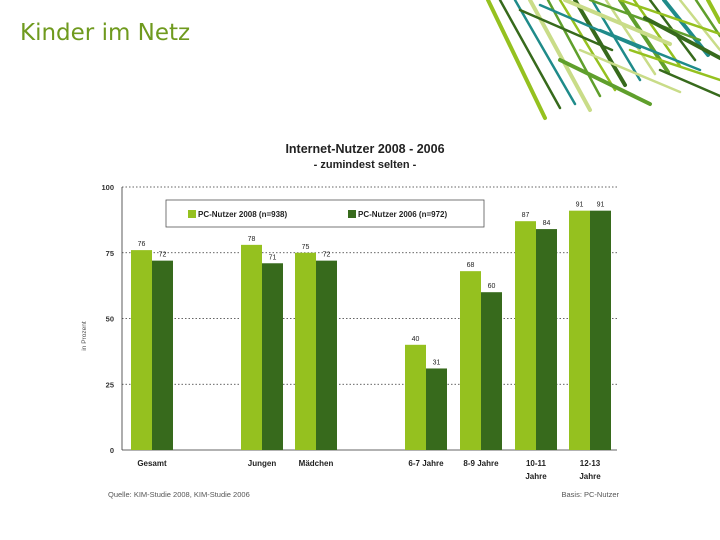 The image size is (720, 540). Describe the element at coordinates (590, 494) in the screenshot. I see `basis-note: Basis: PC-Nutzer` at that location.